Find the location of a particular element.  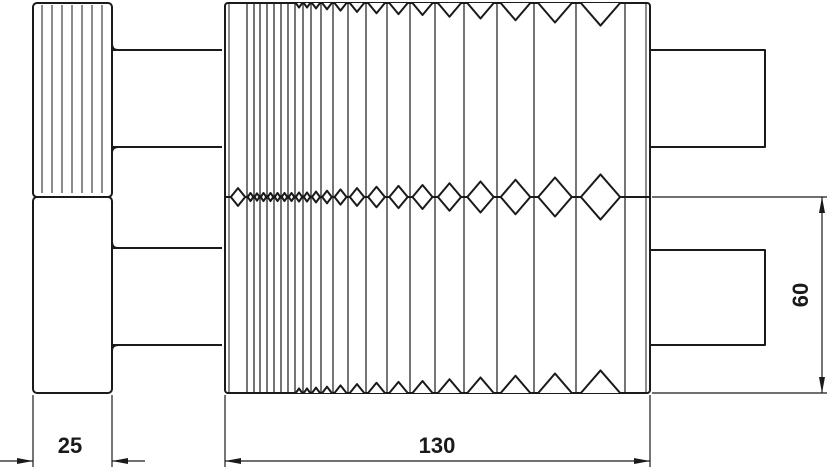

dimension-label-60: 60 is located at coordinates (800, 295).